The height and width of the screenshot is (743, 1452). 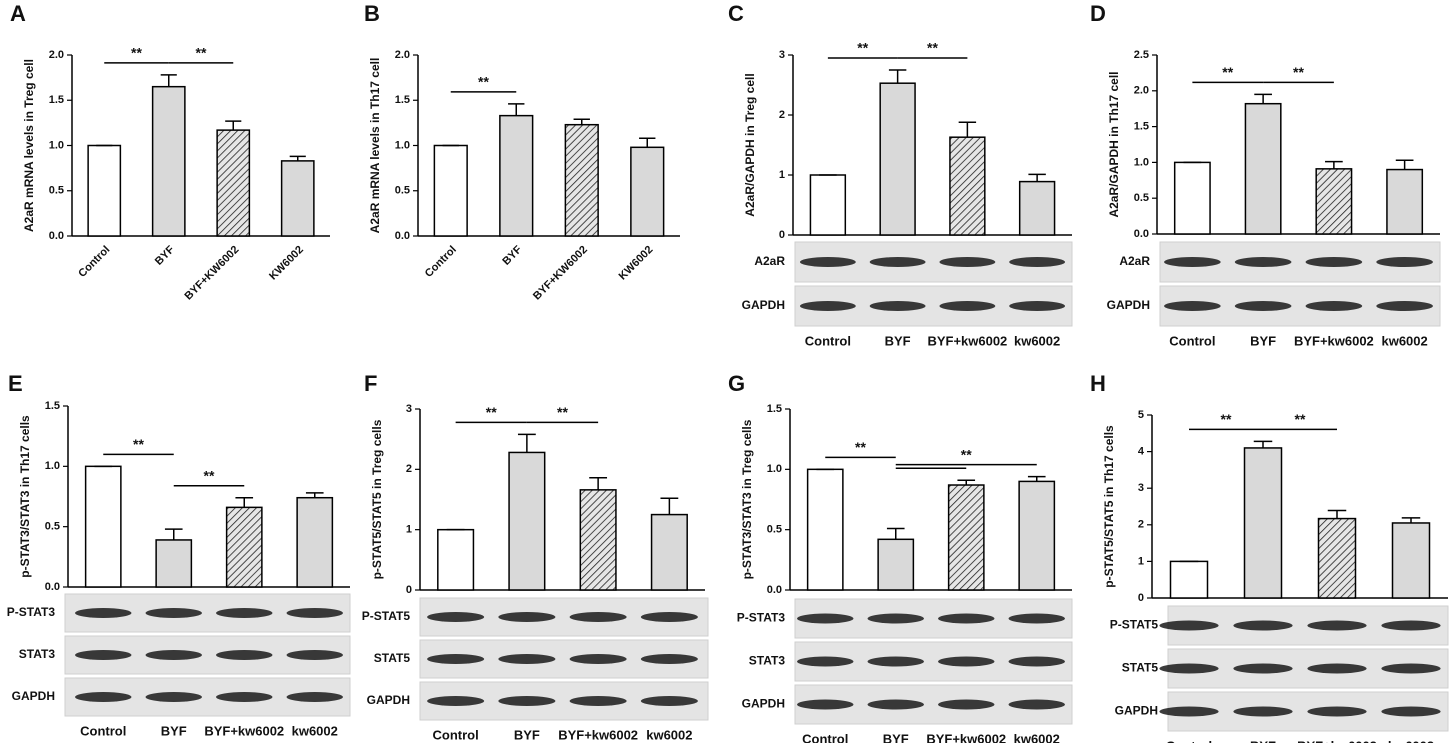 What do you see at coordinates (1141, 452) in the screenshot?
I see `y-tick-label: 4` at bounding box center [1141, 452].